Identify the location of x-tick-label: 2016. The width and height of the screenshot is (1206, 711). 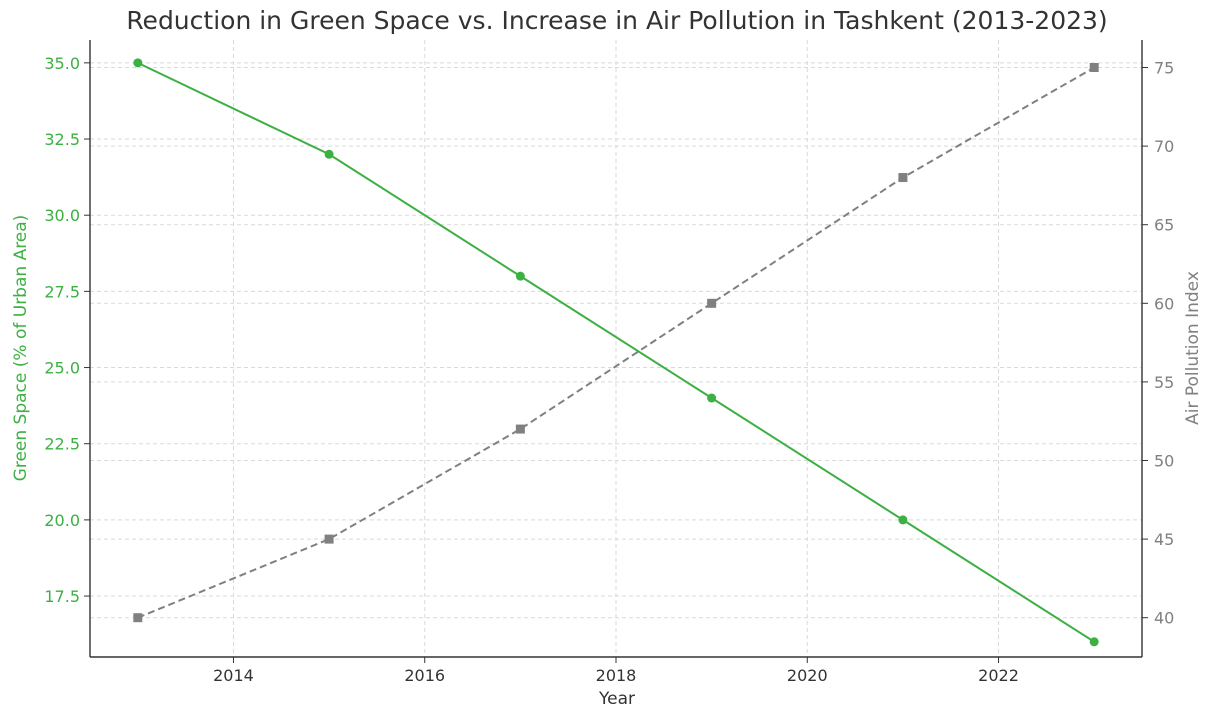
(424, 675).